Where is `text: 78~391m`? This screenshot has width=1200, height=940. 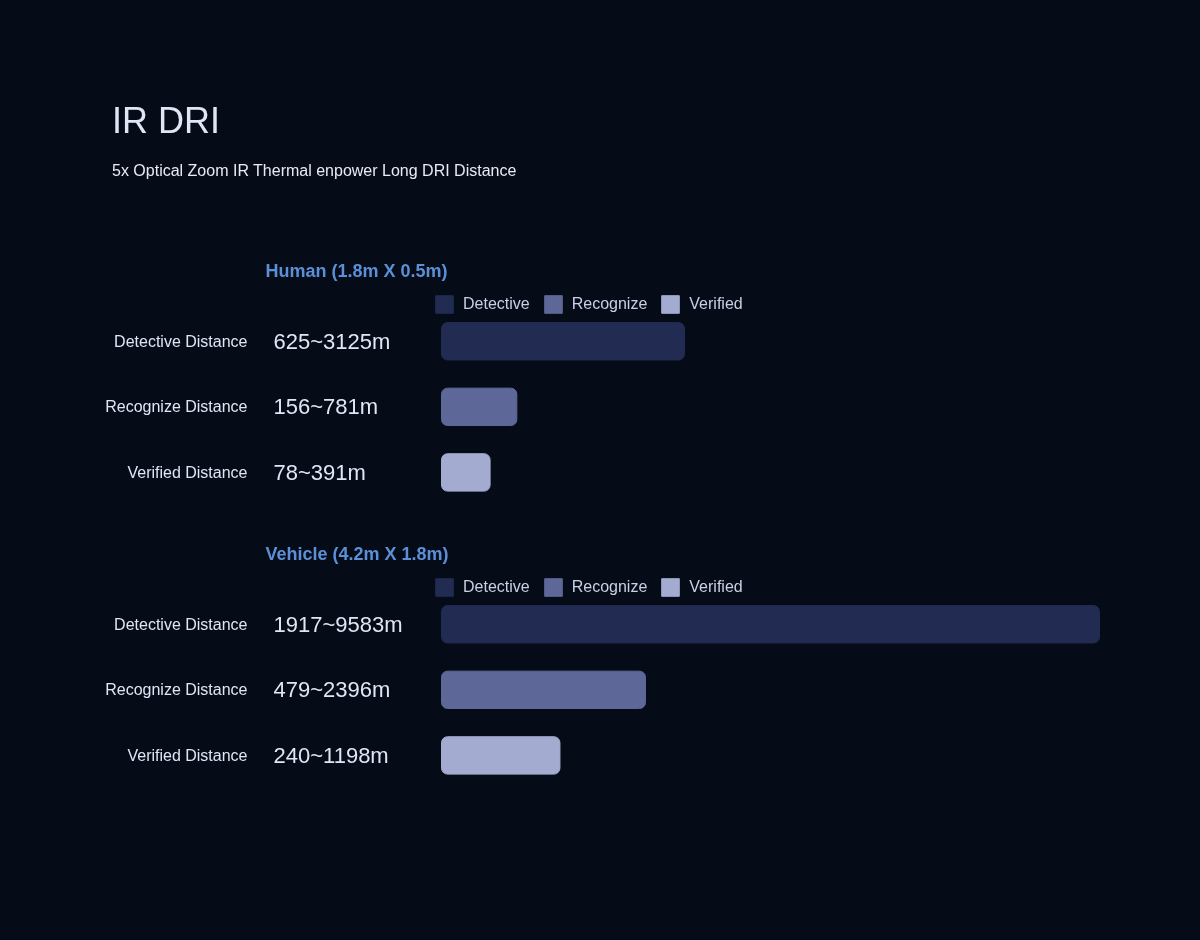
text: 78~391m is located at coordinates (319, 472).